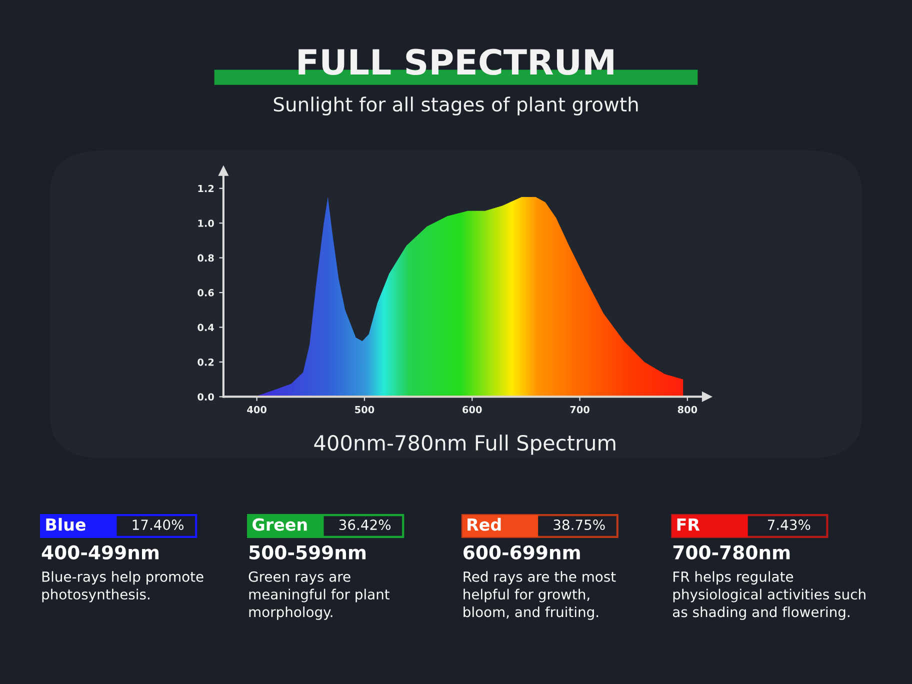 Image resolution: width=912 pixels, height=684 pixels. Describe the element at coordinates (456, 106) in the screenshot. I see `chart-subtitle: Sunlight for all stages of plant growth` at that location.